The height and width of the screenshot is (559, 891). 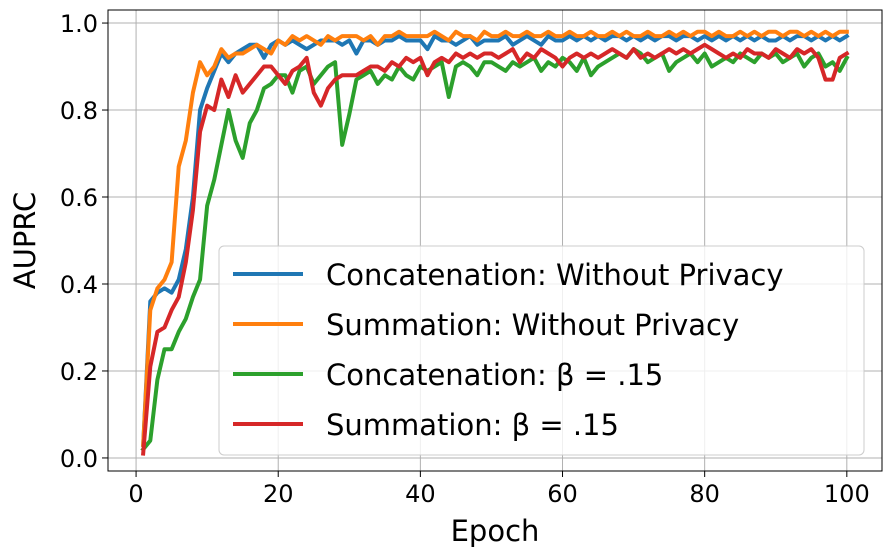 I want to click on x-tick-label: 80, so click(x=704, y=494).